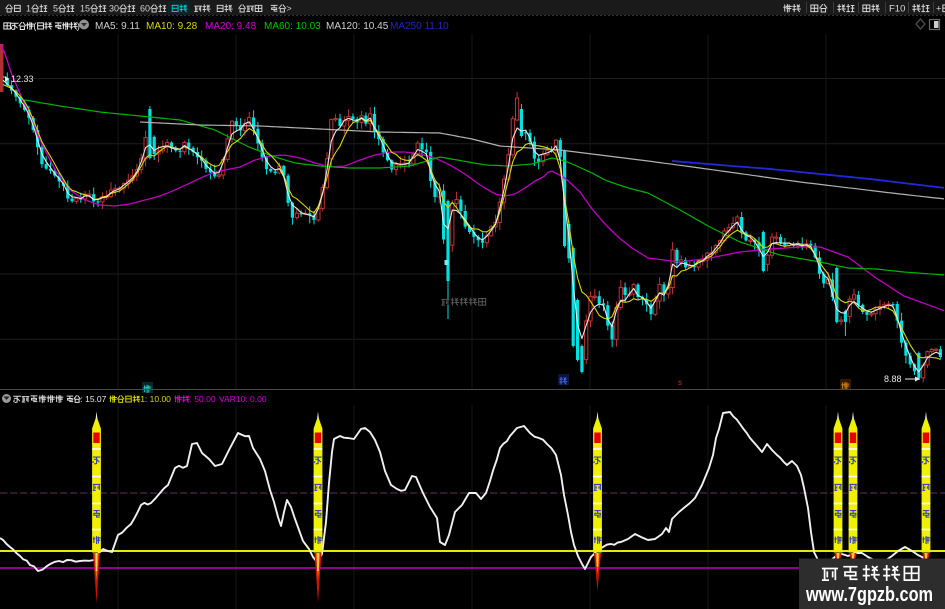  Describe the element at coordinates (172, 26) in the screenshot. I see `svg-text: MA10: 9.28` at that location.